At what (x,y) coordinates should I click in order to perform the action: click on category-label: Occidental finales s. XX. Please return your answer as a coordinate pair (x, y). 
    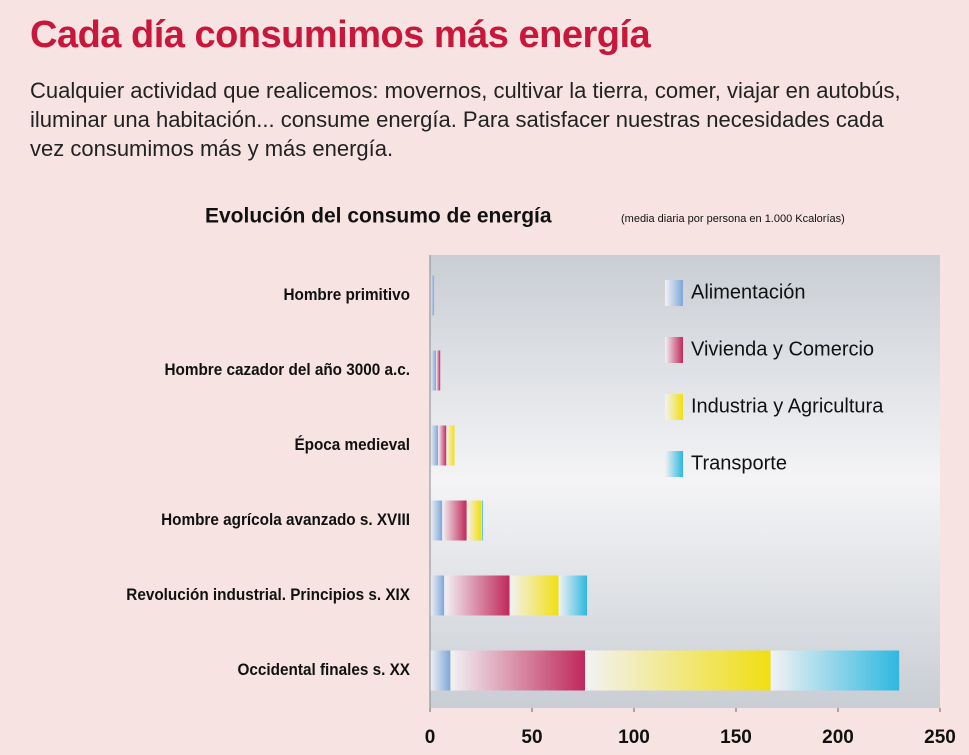
    Looking at the image, I should click on (324, 669).